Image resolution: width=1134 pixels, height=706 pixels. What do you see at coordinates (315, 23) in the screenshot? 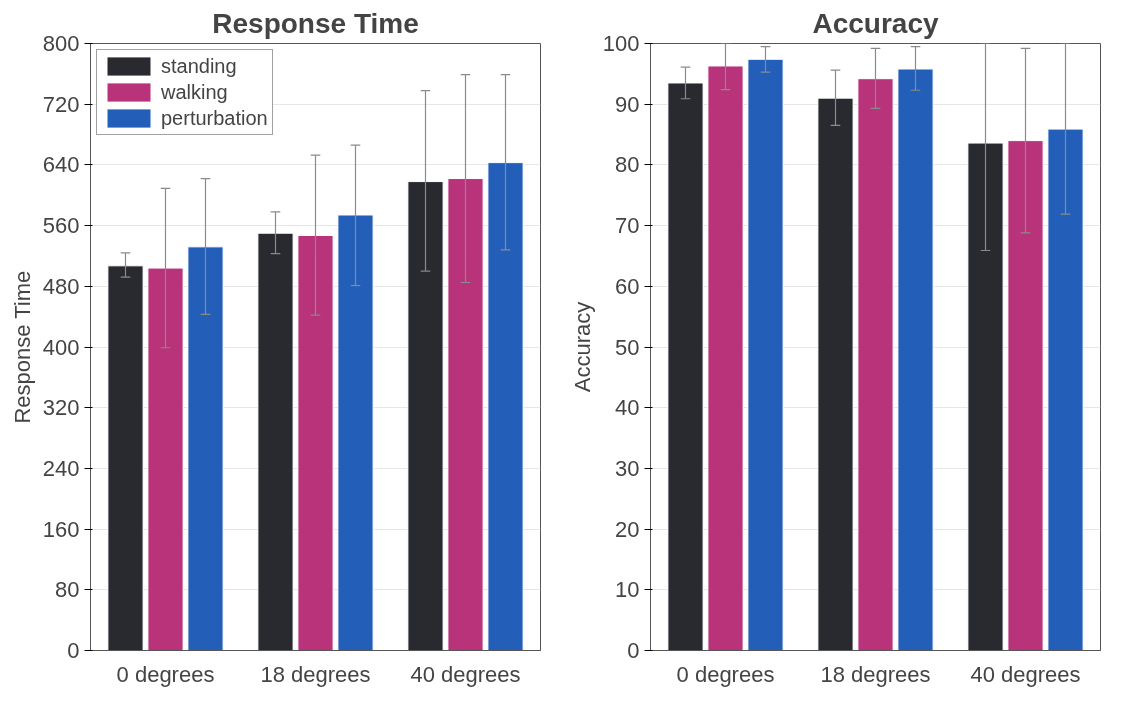
I see `chart-title: Response Time` at bounding box center [315, 23].